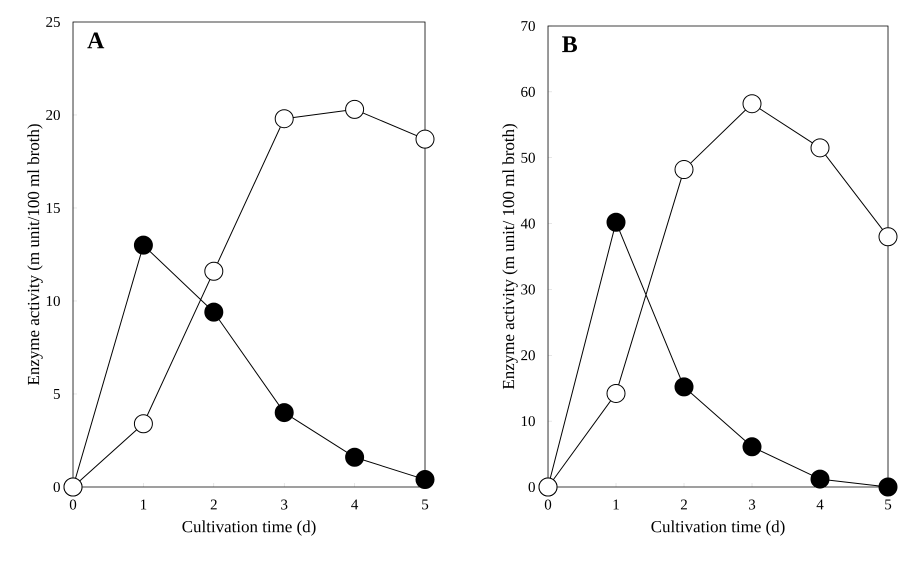 The image size is (908, 570). I want to click on y-tick-label: 70, so click(528, 26).